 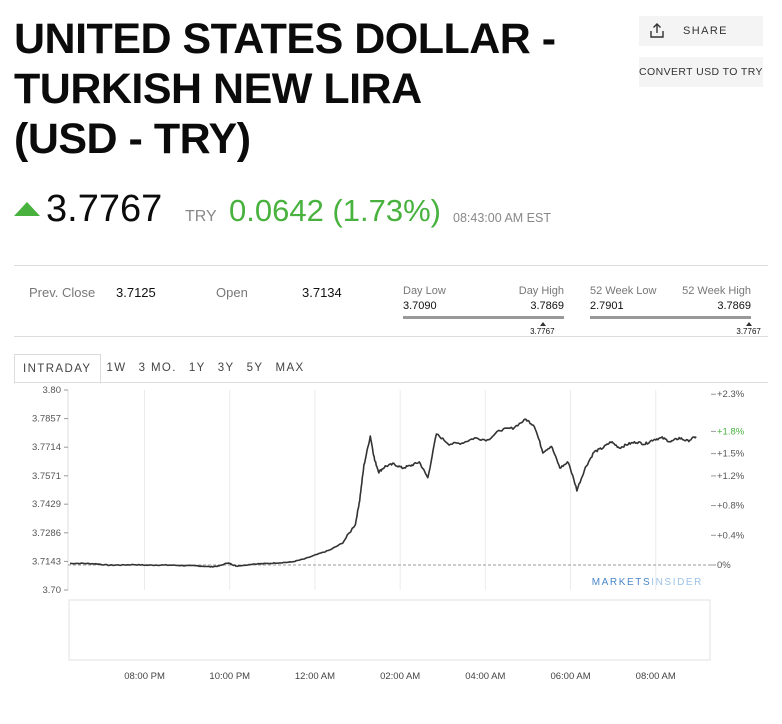 I want to click on logo-part: INSIDER, so click(x=677, y=582).